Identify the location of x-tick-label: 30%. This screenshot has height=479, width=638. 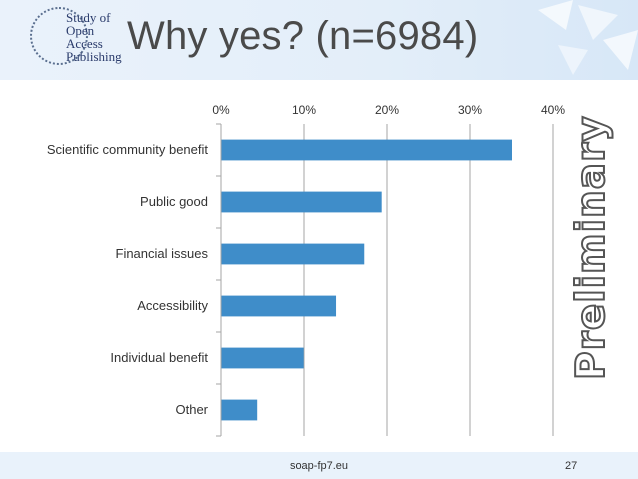
(470, 110).